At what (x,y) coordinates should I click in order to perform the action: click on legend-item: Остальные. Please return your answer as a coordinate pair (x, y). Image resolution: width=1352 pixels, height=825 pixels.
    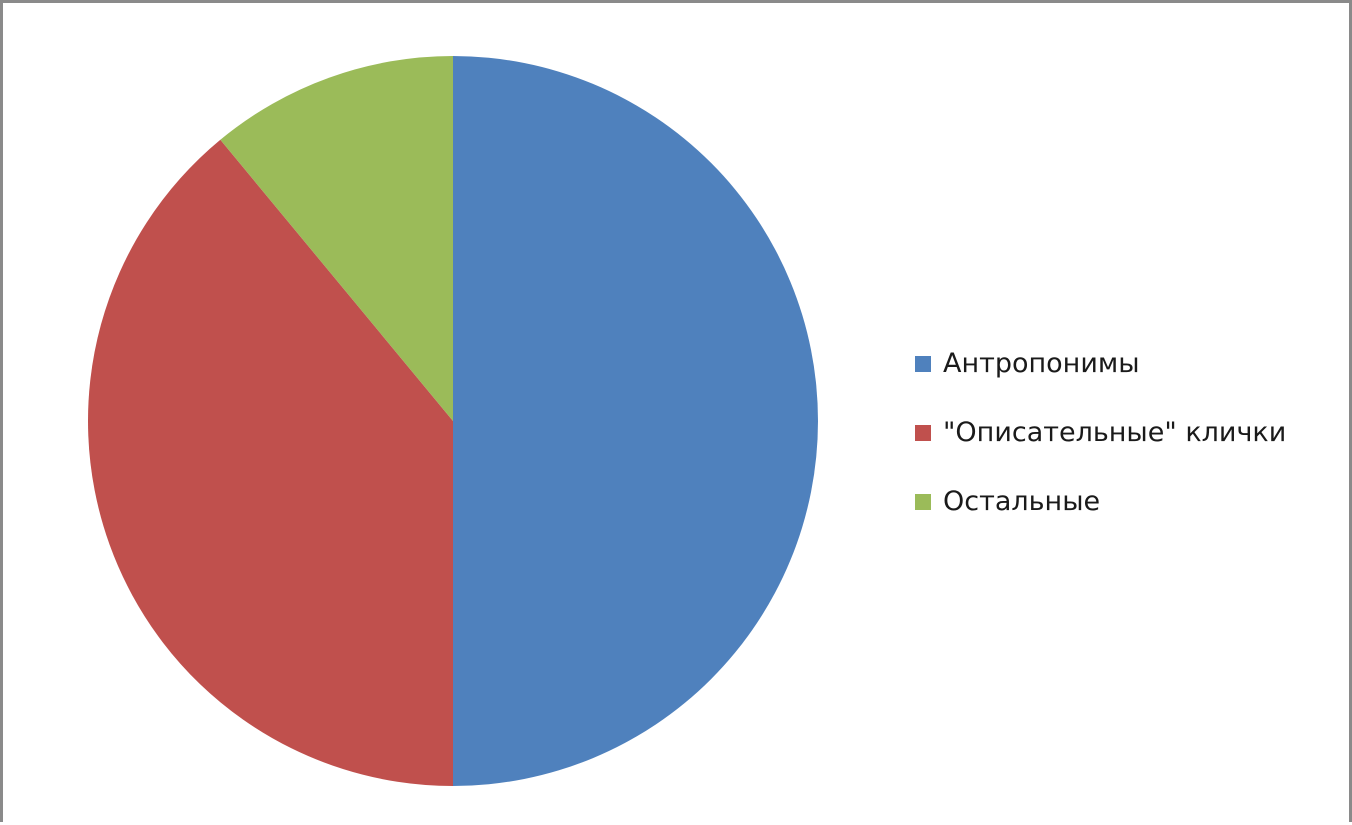
    Looking at the image, I should click on (1100, 501).